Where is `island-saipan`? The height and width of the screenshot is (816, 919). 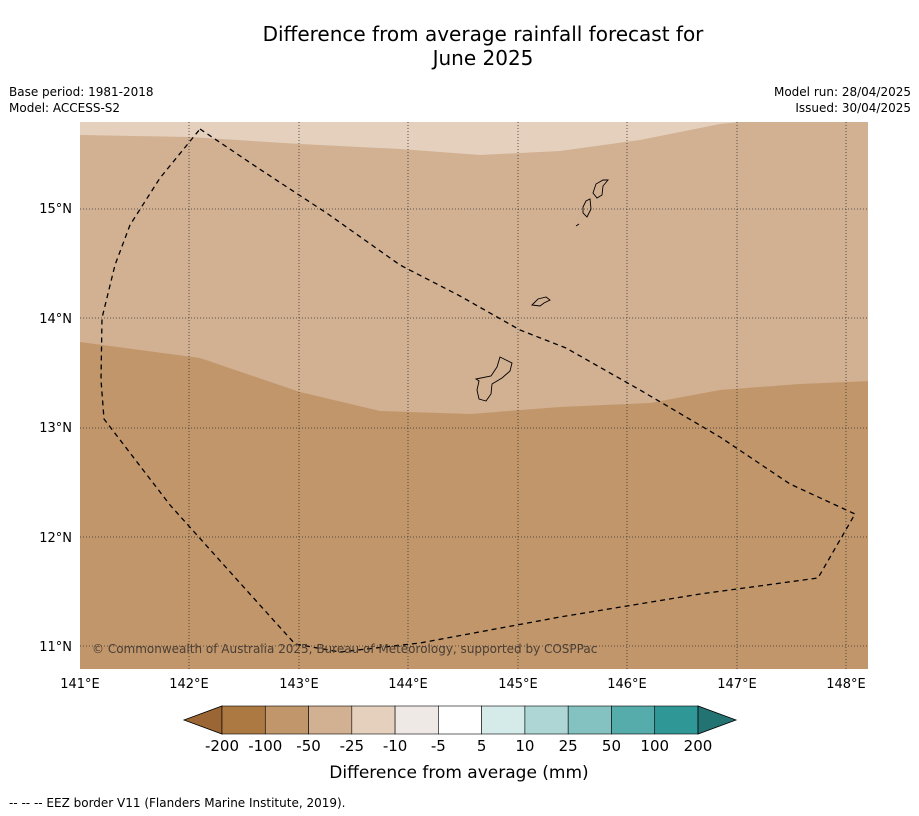 island-saipan is located at coordinates (600, 189).